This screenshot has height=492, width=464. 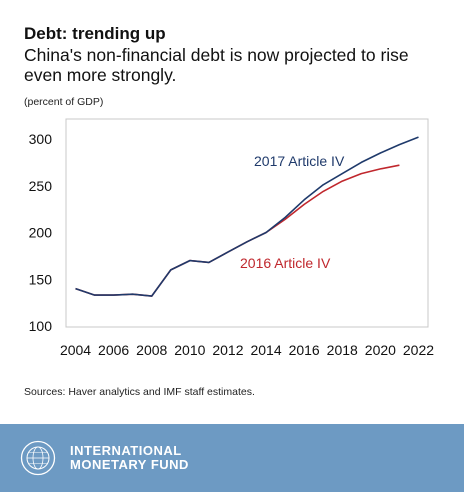 What do you see at coordinates (151, 350) in the screenshot?
I see `x-tick-label: 2008` at bounding box center [151, 350].